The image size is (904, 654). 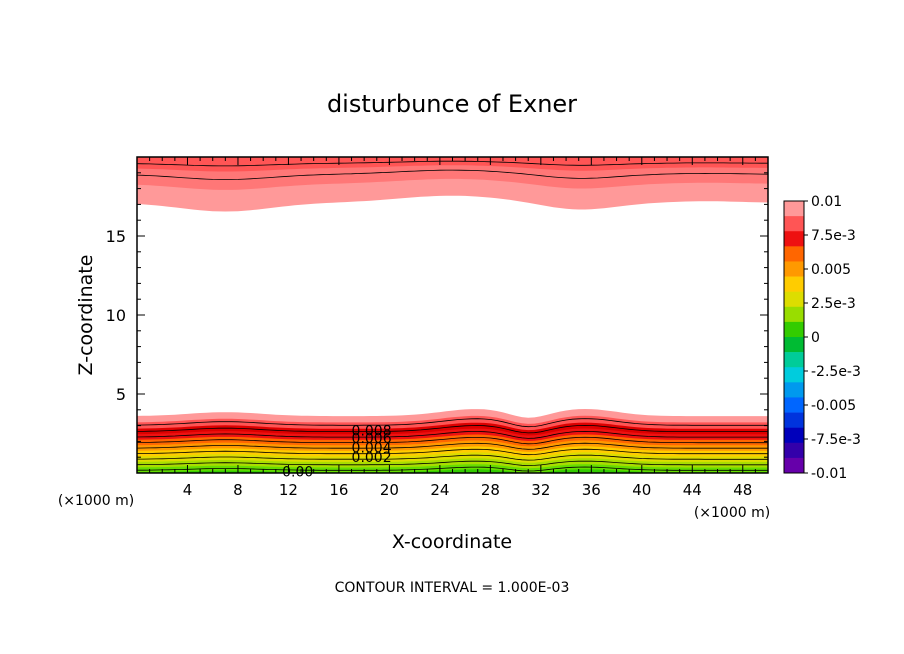 I want to click on contour-band, so click(x=452, y=164).